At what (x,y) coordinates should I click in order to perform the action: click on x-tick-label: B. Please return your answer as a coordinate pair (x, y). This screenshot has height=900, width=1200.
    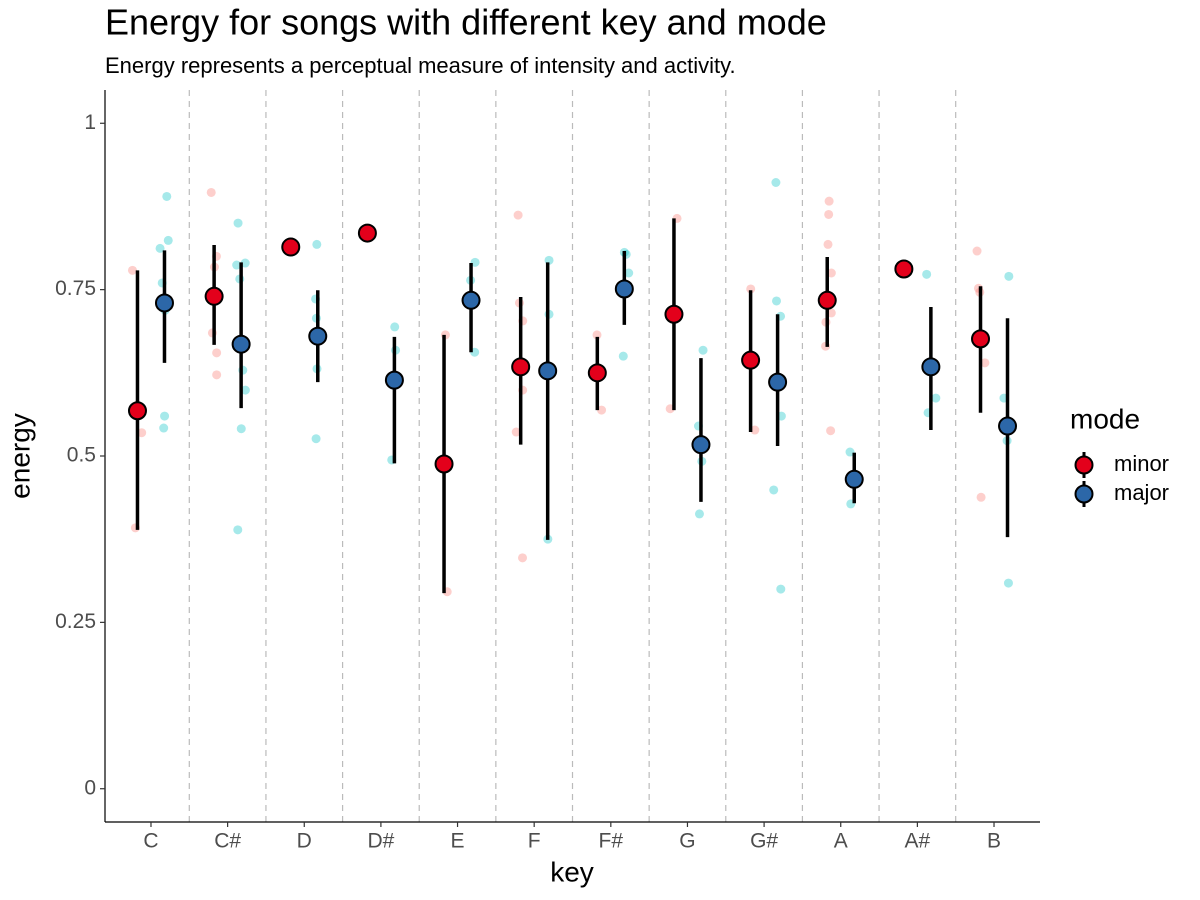
    Looking at the image, I should click on (994, 841).